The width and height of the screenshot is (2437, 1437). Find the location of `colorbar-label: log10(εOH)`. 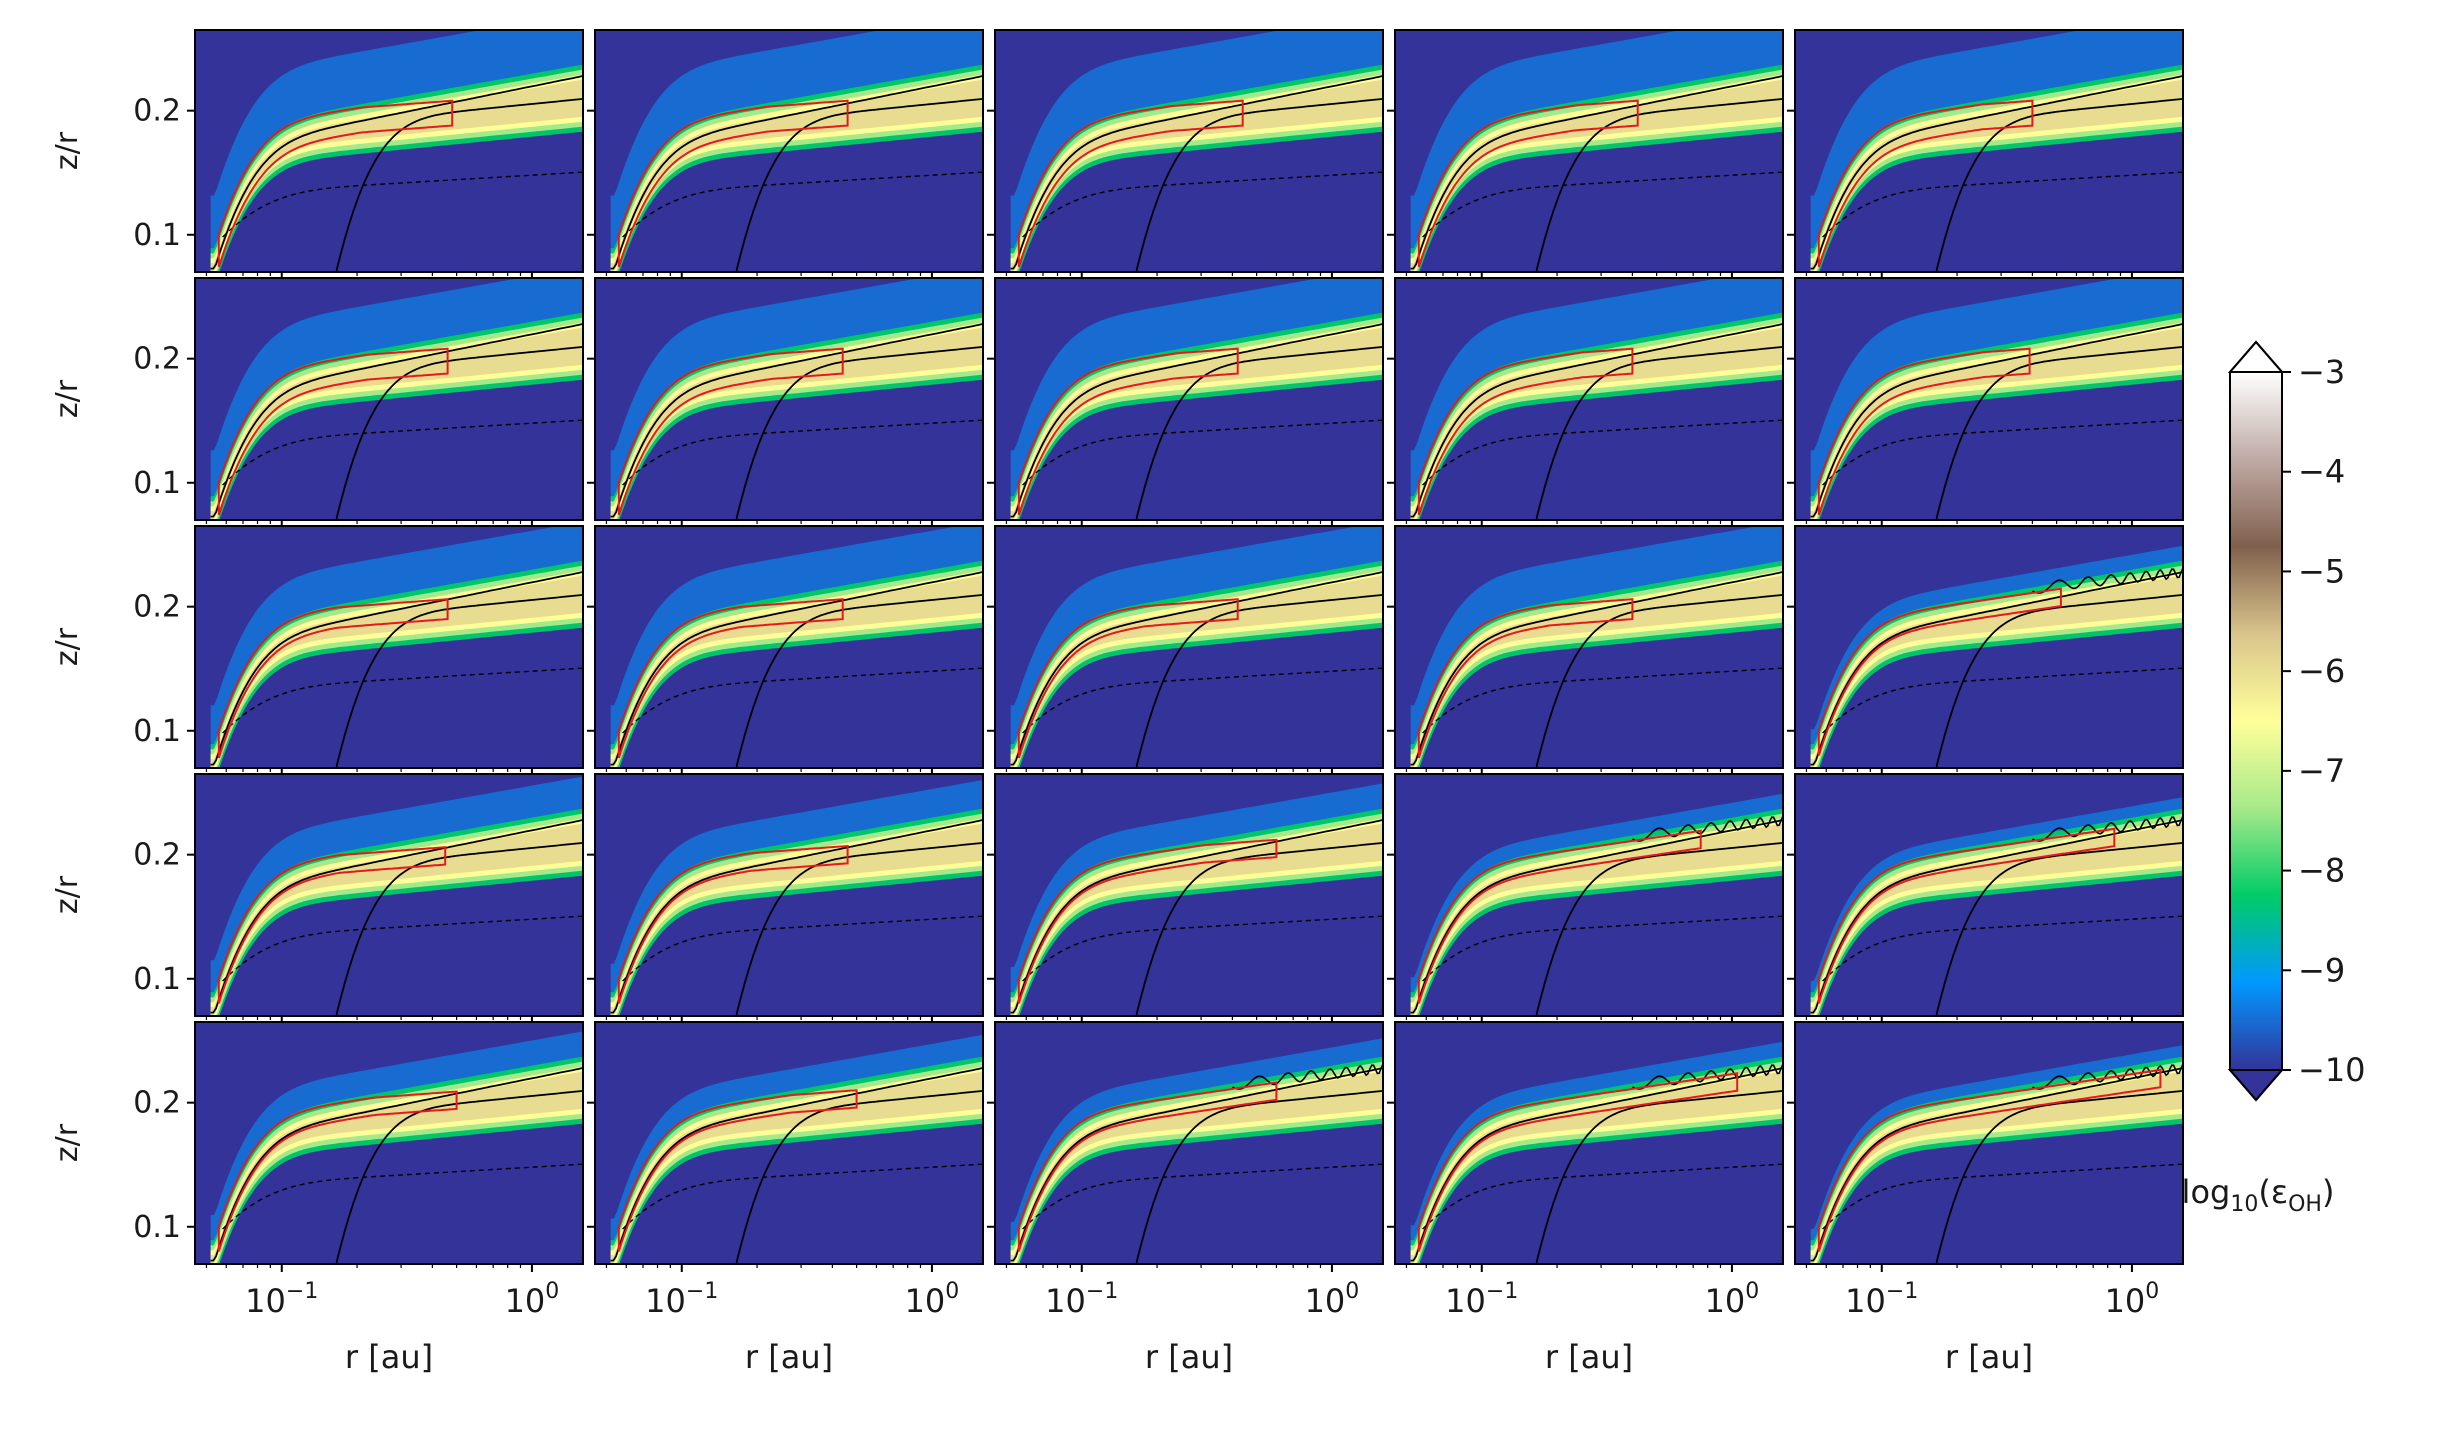

colorbar-label: log10(εOH) is located at coordinates (2258, 1195).